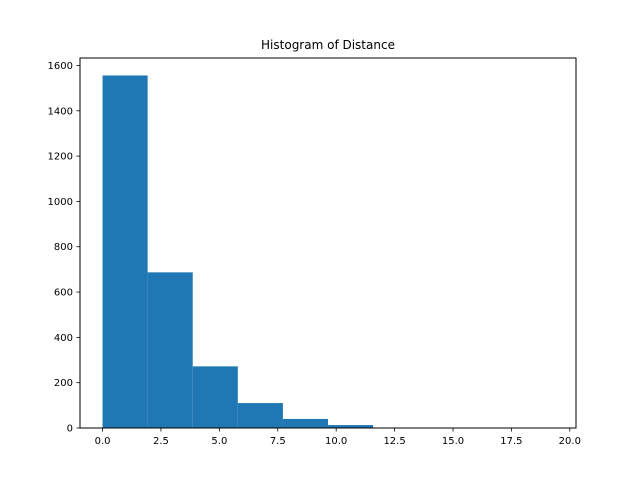  Describe the element at coordinates (103, 441) in the screenshot. I see `x-tick-label: 0.0` at that location.